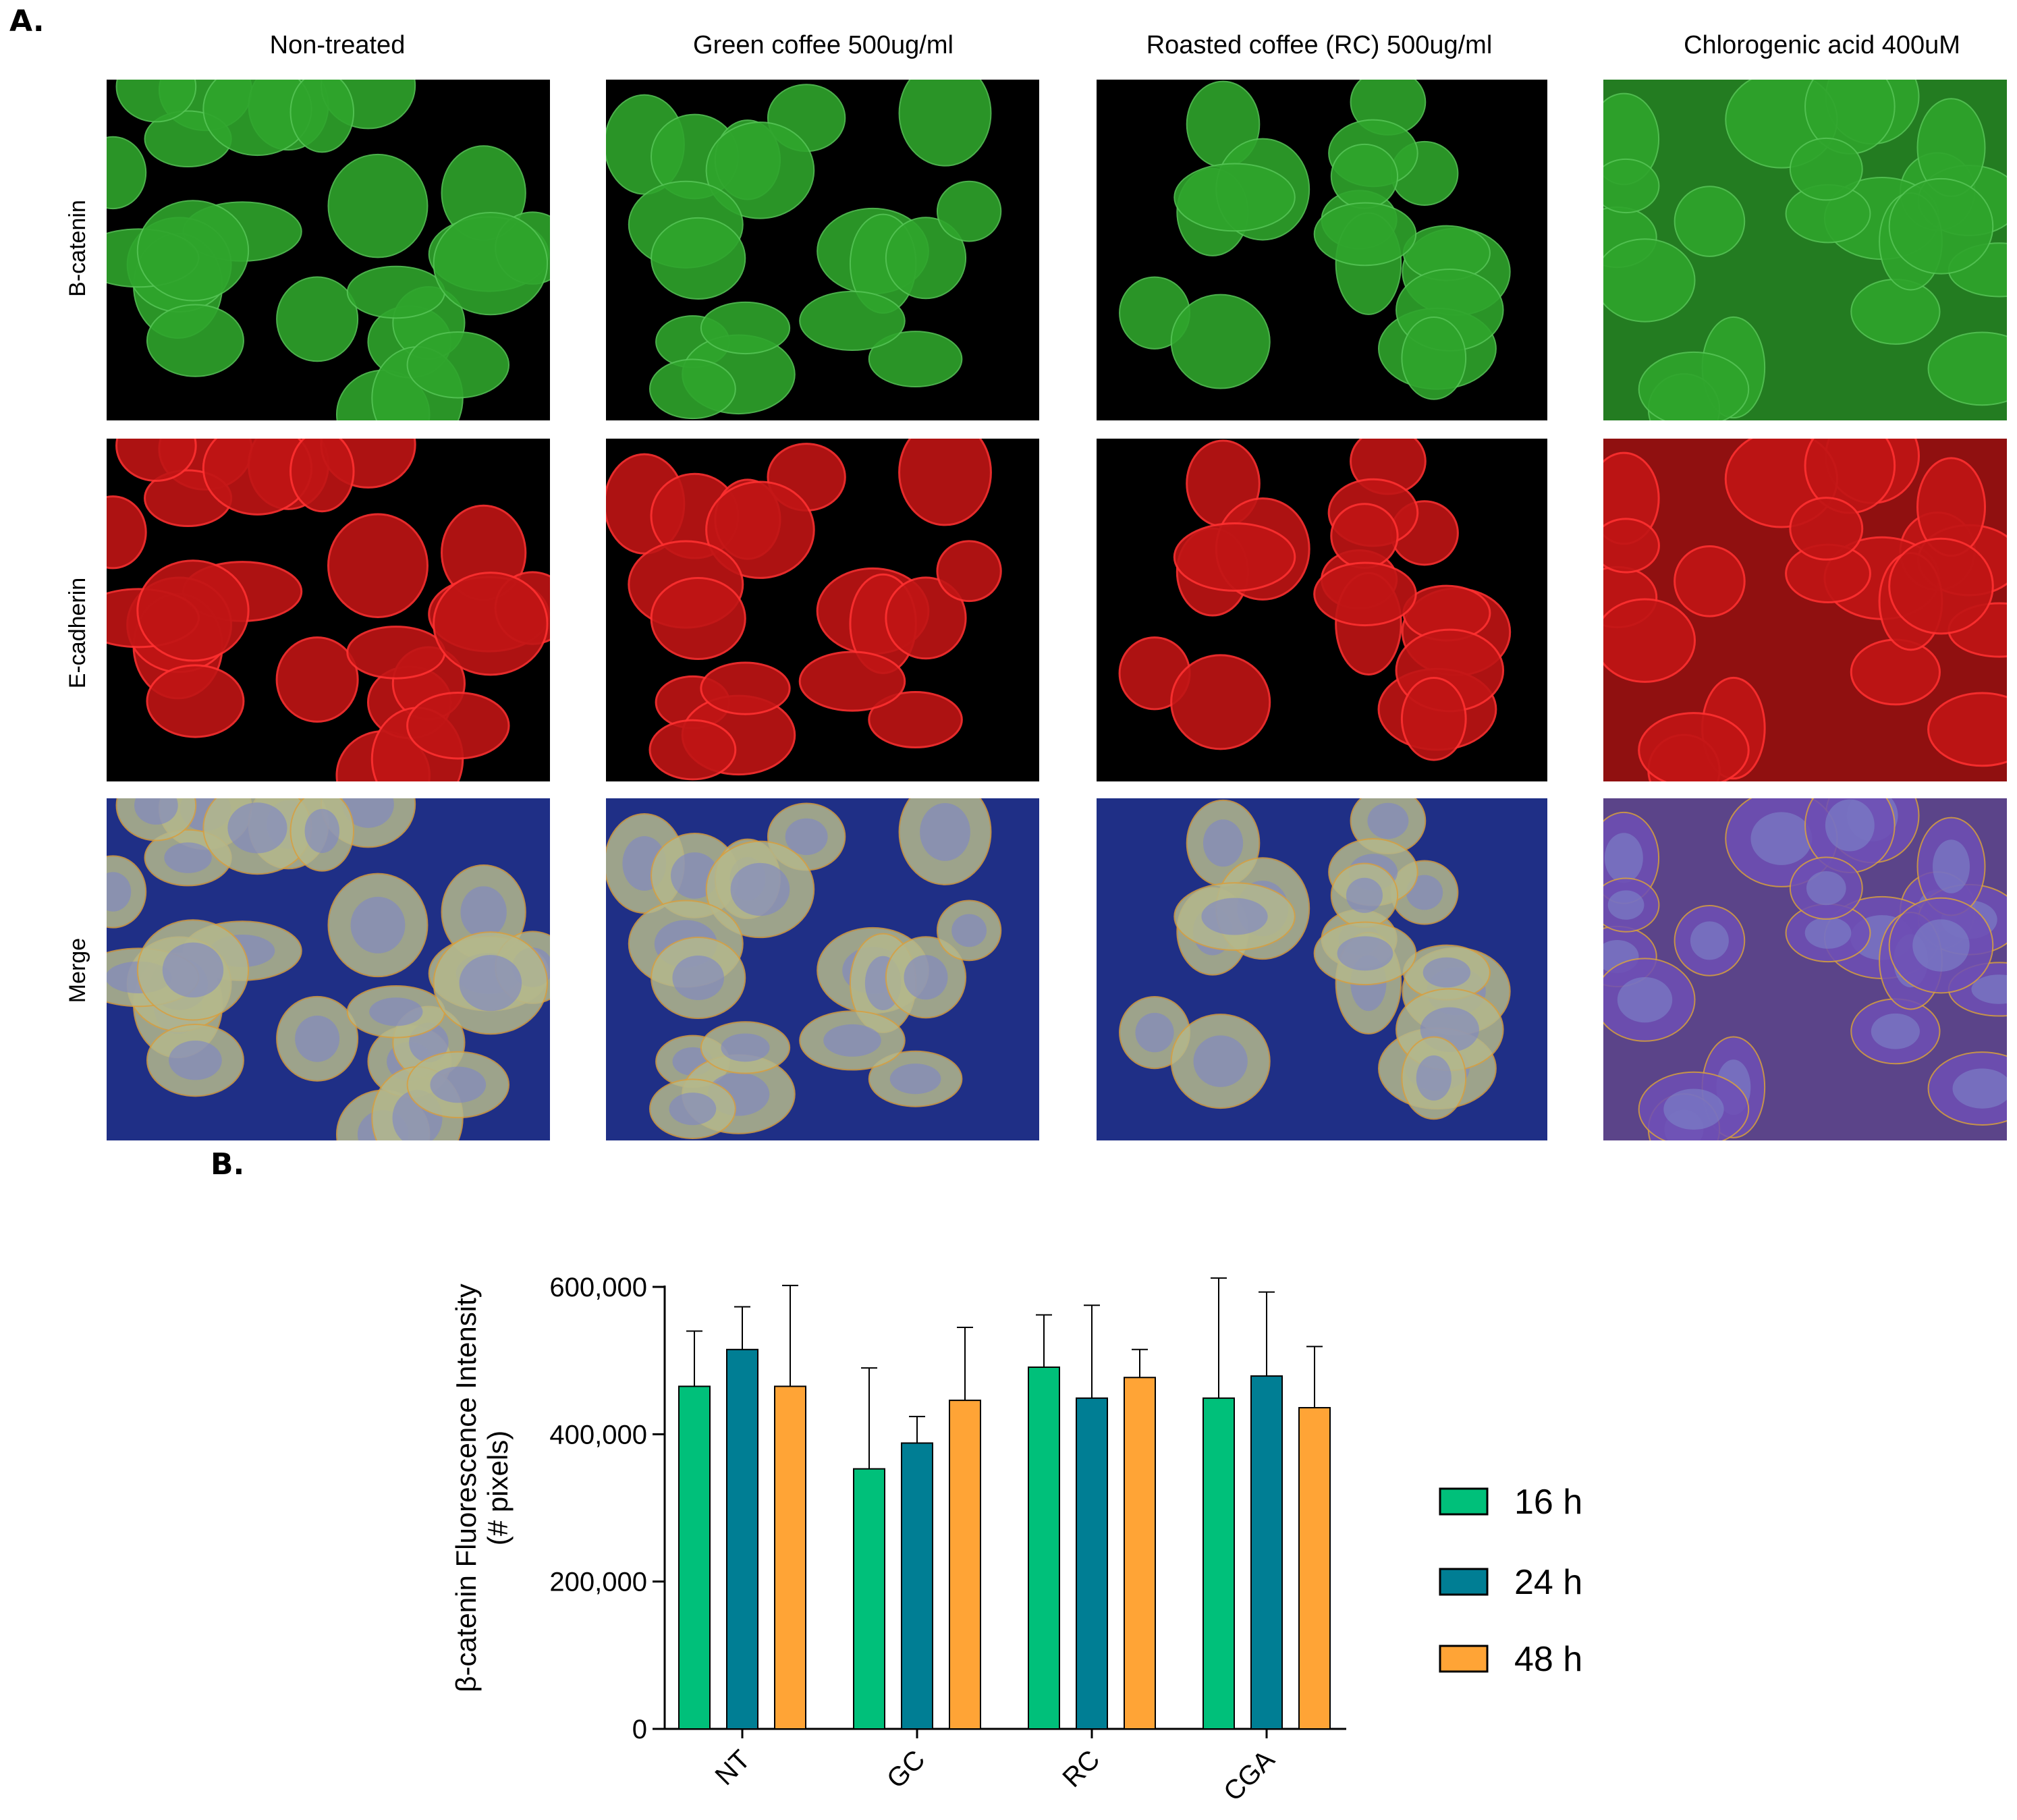 The width and height of the screenshot is (2017, 1820). Describe the element at coordinates (27, 21) in the screenshot. I see `panel-a-label: A.` at that location.